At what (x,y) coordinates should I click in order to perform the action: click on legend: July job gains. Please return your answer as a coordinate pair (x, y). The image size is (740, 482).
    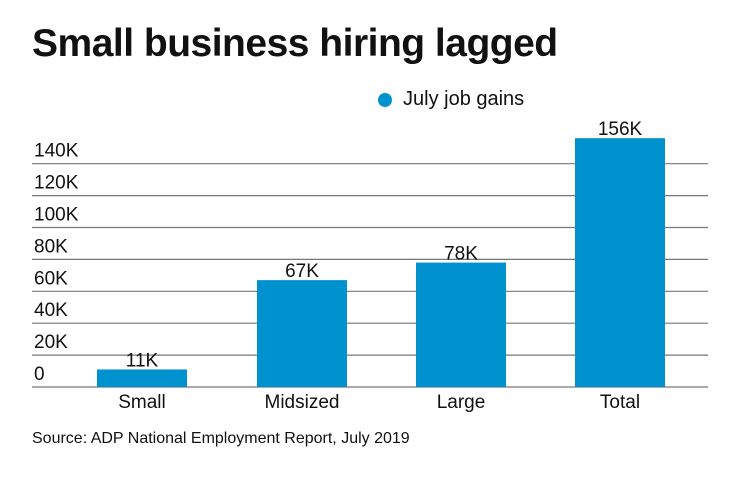
    Looking at the image, I should click on (451, 99).